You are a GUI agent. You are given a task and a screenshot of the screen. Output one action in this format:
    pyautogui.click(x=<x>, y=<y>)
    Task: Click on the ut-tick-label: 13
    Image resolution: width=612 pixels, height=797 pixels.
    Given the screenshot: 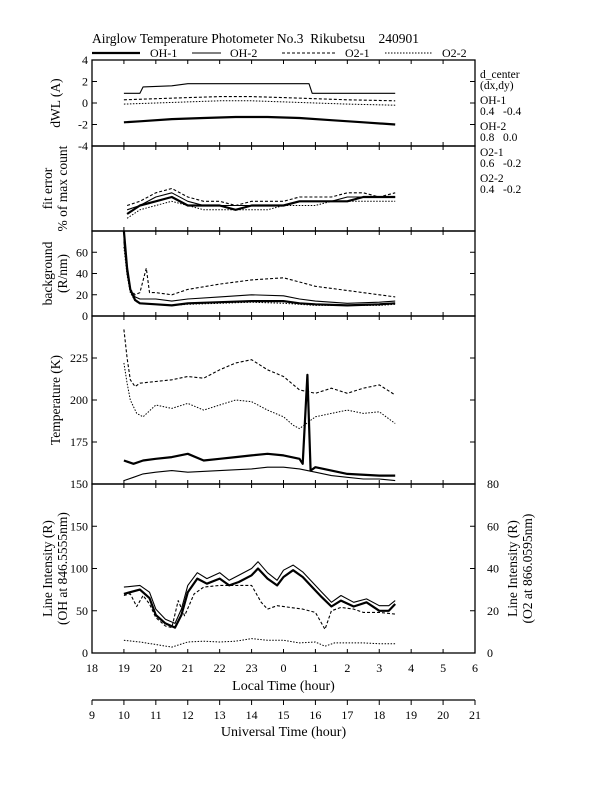 What is the action you would take?
    pyautogui.click(x=220, y=715)
    